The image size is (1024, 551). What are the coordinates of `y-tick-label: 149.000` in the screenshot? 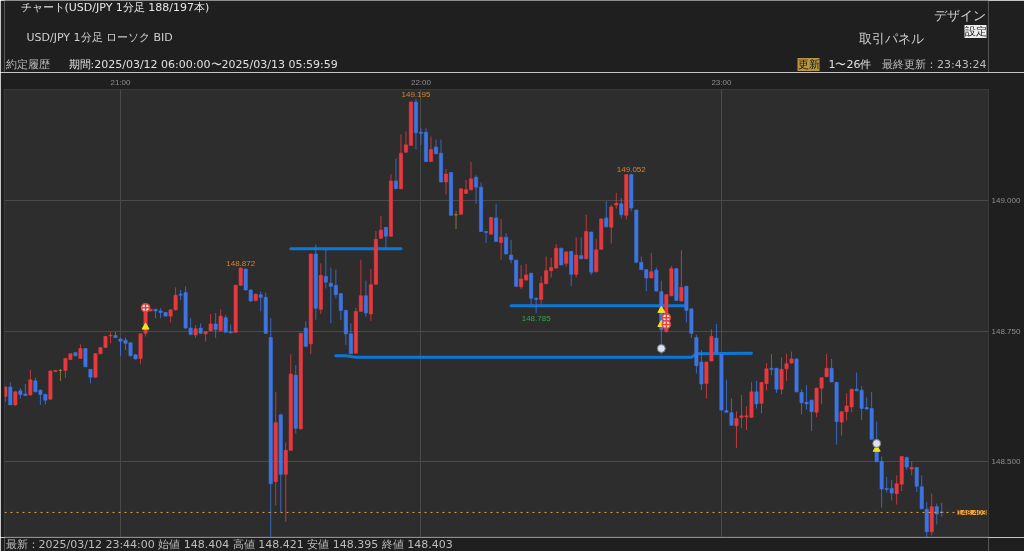 It's located at (1006, 201).